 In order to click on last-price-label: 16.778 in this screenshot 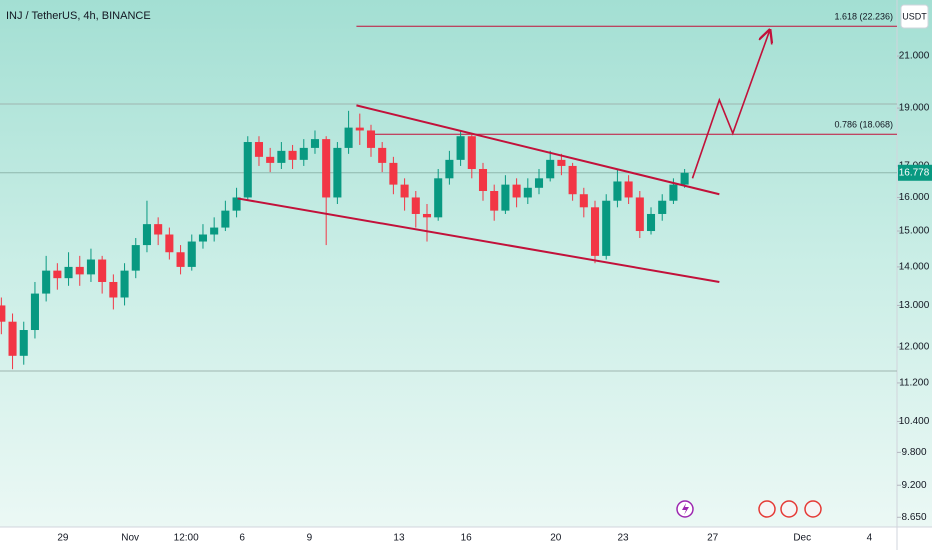, I will do `click(914, 172)`.